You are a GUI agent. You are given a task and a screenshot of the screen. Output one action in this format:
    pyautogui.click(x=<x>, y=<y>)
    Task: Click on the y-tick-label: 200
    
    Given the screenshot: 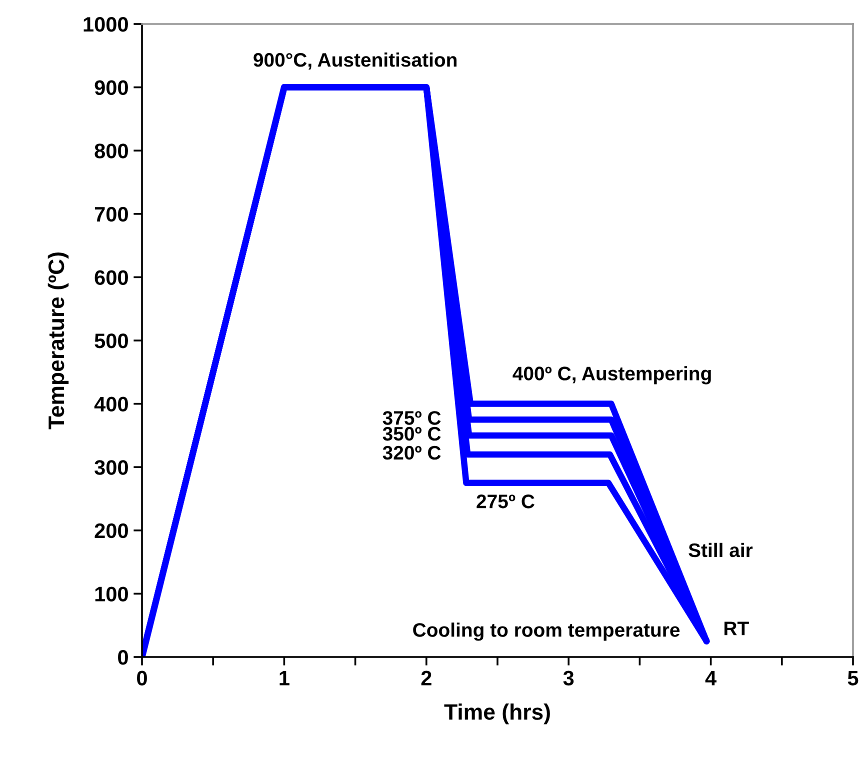 What is the action you would take?
    pyautogui.click(x=111, y=530)
    